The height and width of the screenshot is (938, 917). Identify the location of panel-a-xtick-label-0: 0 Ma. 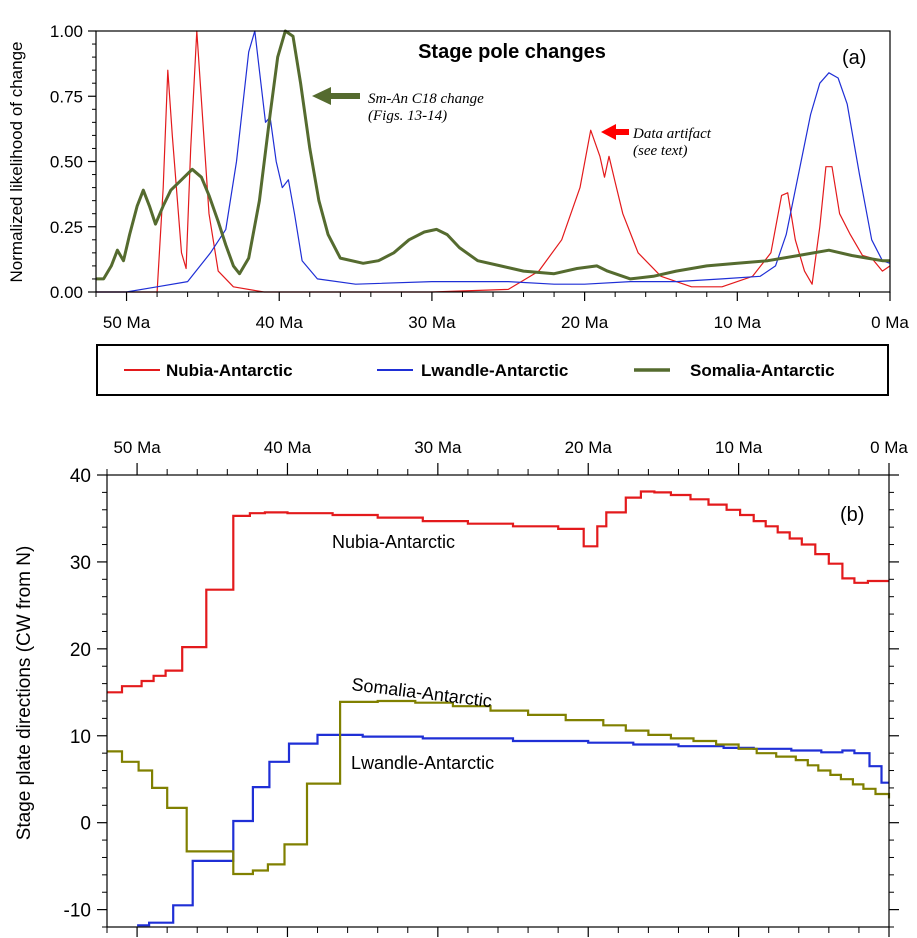
(890, 322).